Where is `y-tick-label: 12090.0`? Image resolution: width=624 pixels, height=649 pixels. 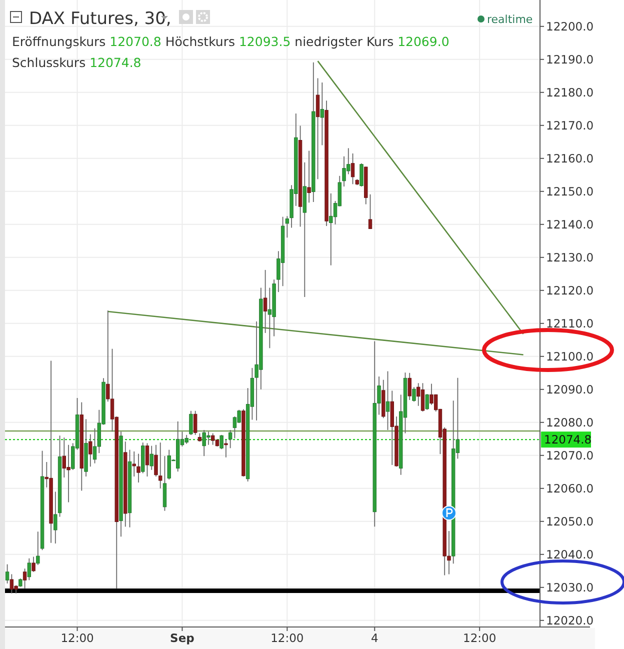 y-tick-label: 12090.0 is located at coordinates (570, 389).